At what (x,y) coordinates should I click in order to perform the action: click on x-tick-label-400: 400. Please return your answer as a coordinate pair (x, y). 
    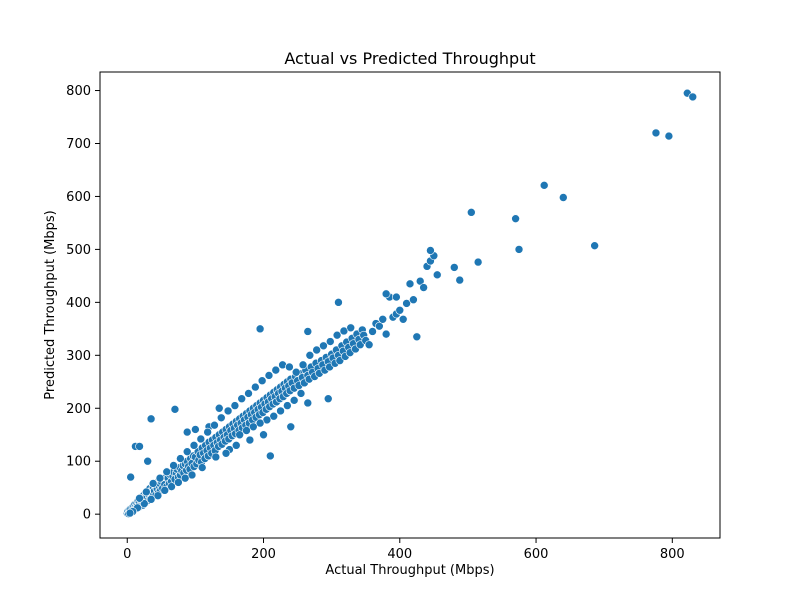
    Looking at the image, I should click on (399, 554).